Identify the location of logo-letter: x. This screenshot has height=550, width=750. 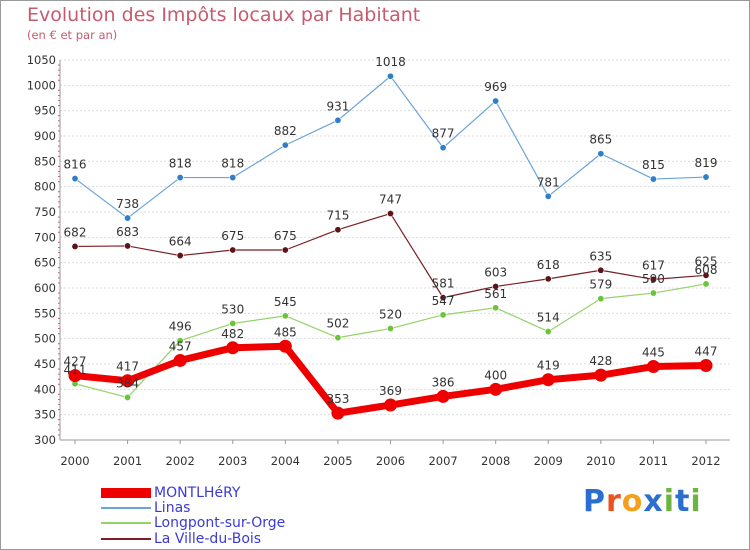
(653, 501).